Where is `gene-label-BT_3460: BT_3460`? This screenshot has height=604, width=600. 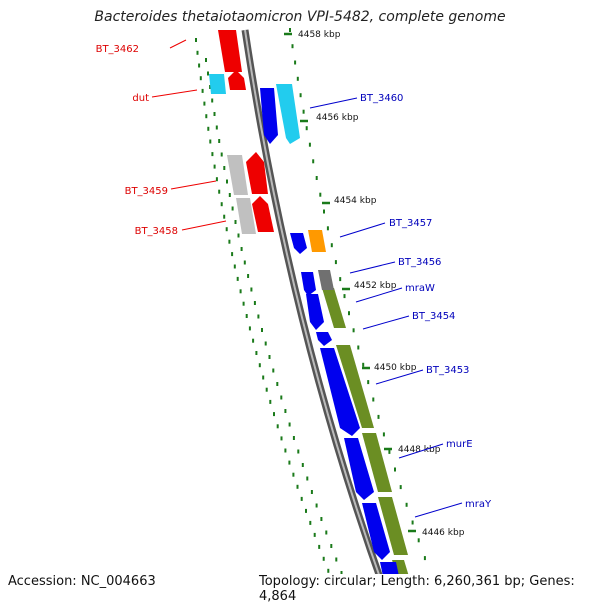
gene-label-BT_3460: BT_3460 is located at coordinates (381, 98).